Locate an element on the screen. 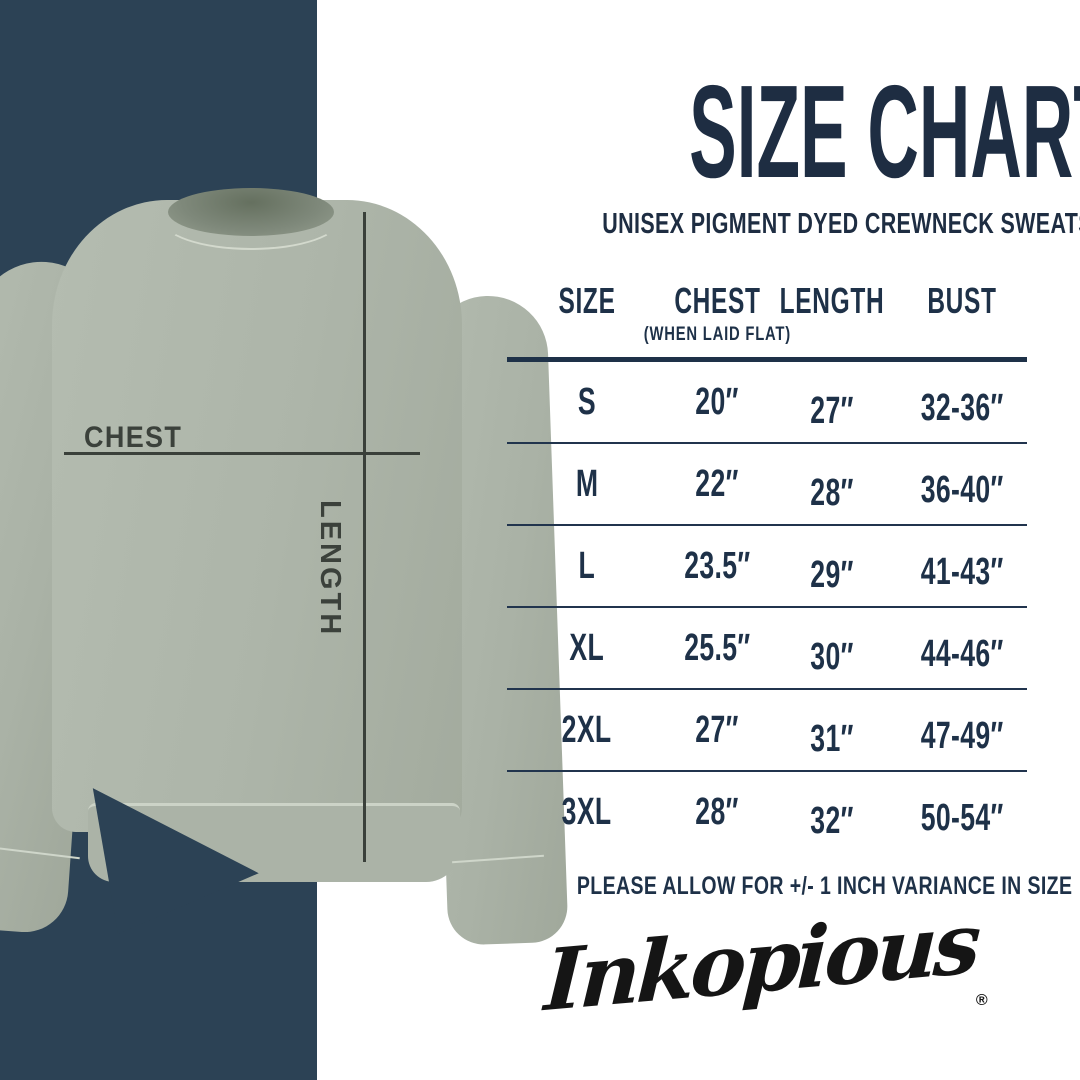  table-row-l: L 23.5″ 29″ 41-43″ is located at coordinates (767, 567).